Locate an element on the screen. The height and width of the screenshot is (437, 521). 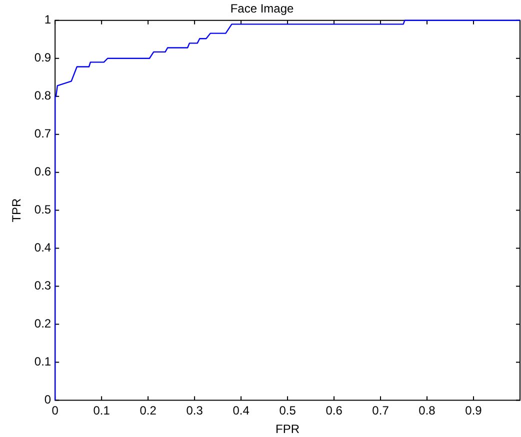
y-tick-label: 1 is located at coordinates (48, 19).